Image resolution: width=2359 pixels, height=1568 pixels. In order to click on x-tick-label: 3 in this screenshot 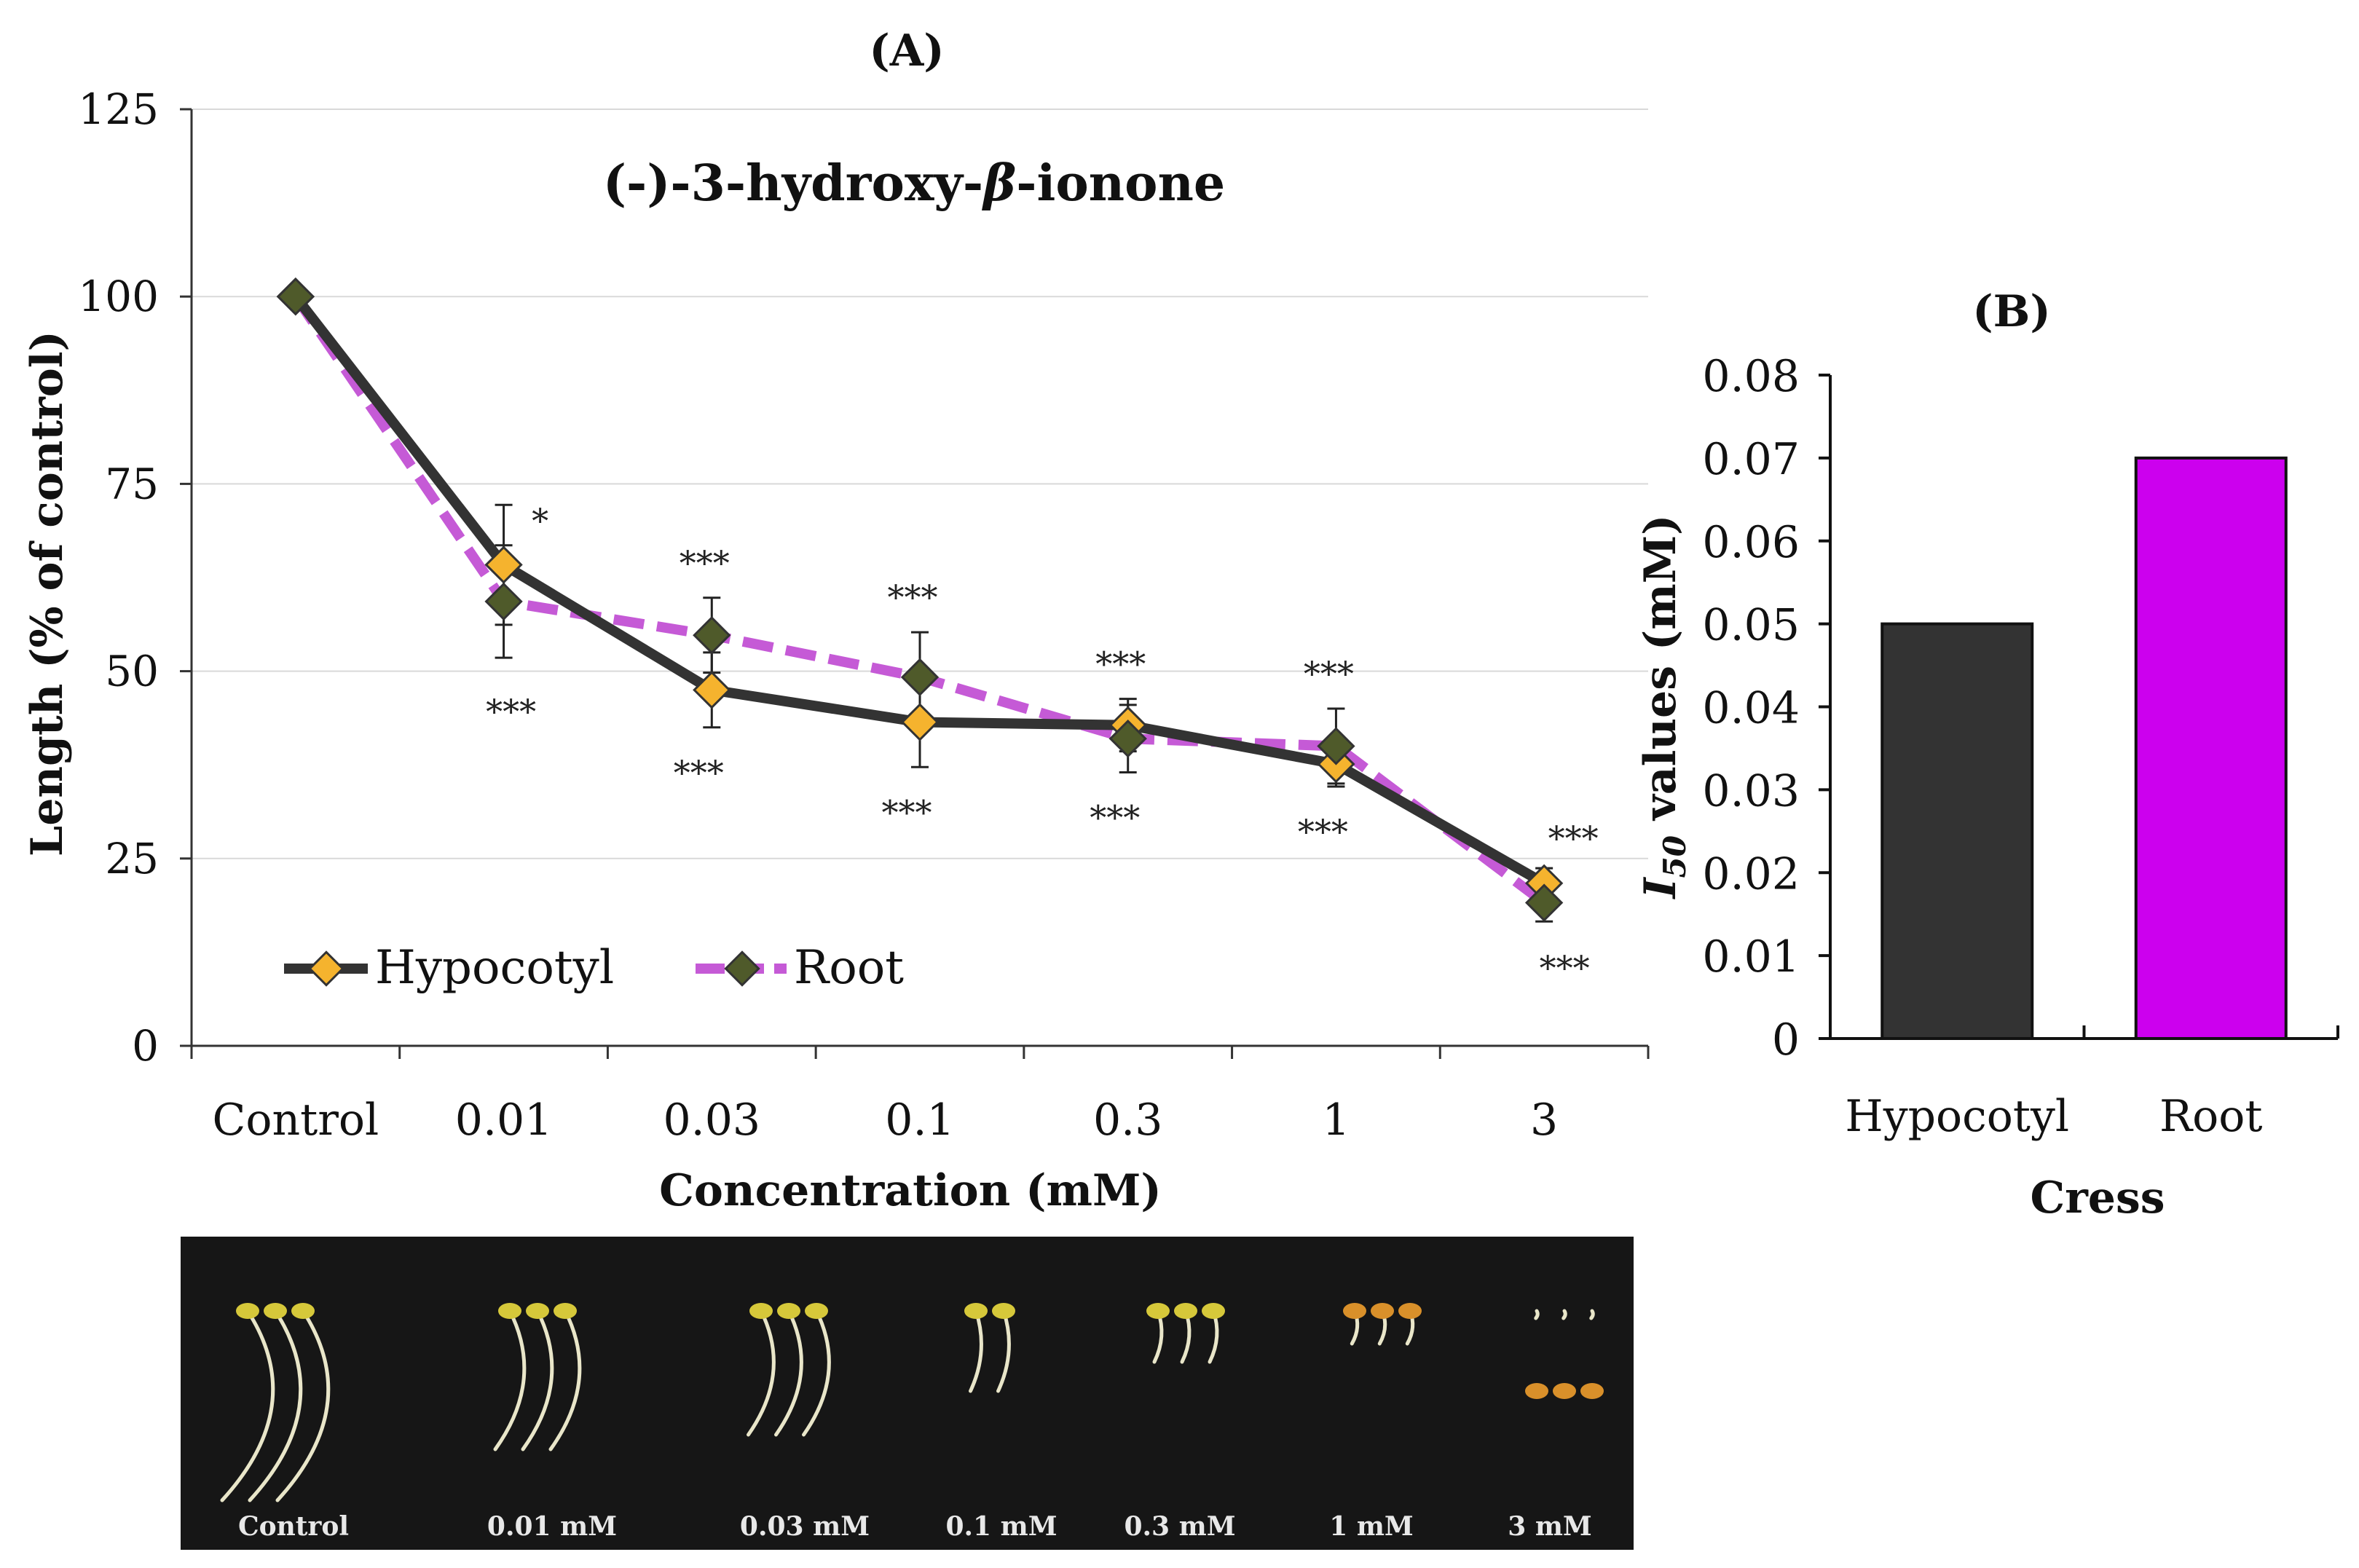, I will do `click(1544, 1120)`.